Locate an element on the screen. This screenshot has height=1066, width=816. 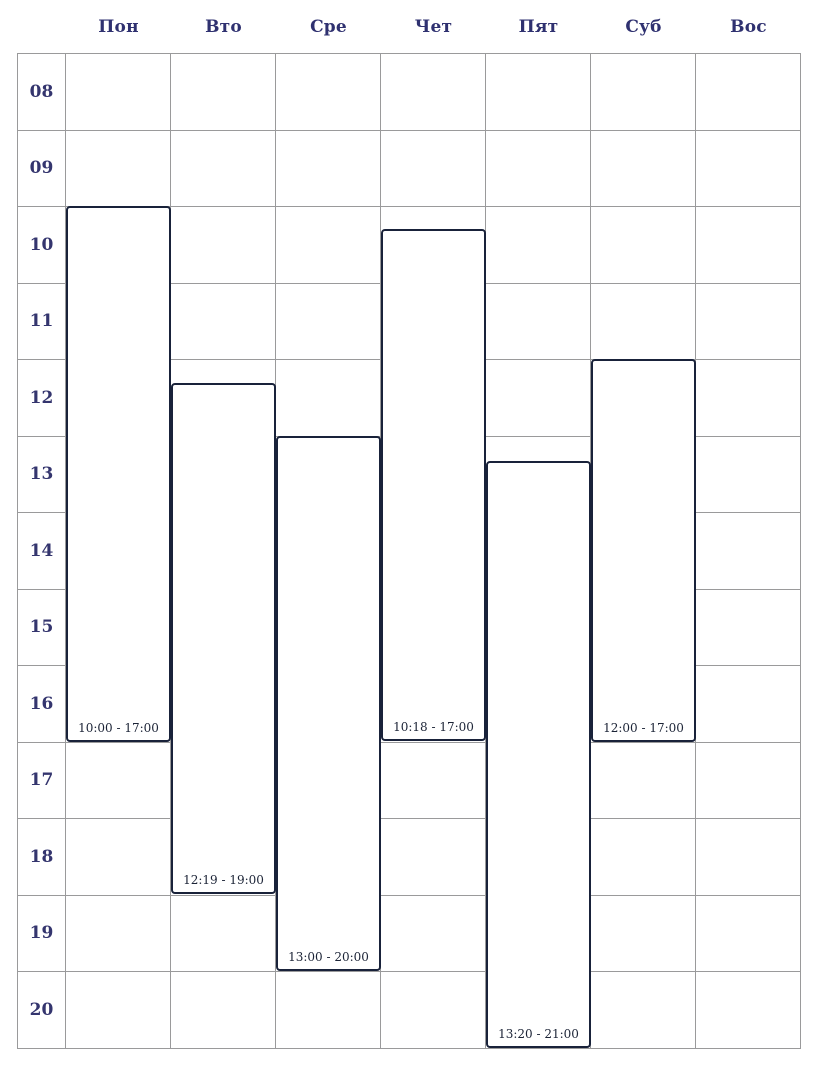
day-header: Пон is located at coordinates (118, 26).